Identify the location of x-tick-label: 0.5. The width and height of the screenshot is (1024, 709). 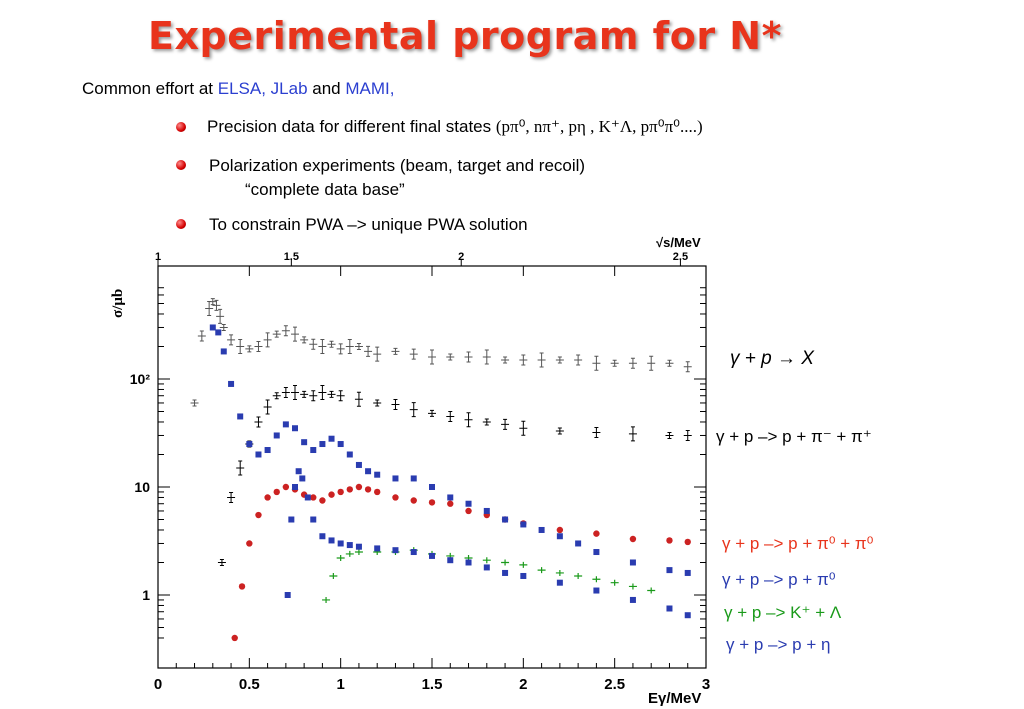
(249, 684).